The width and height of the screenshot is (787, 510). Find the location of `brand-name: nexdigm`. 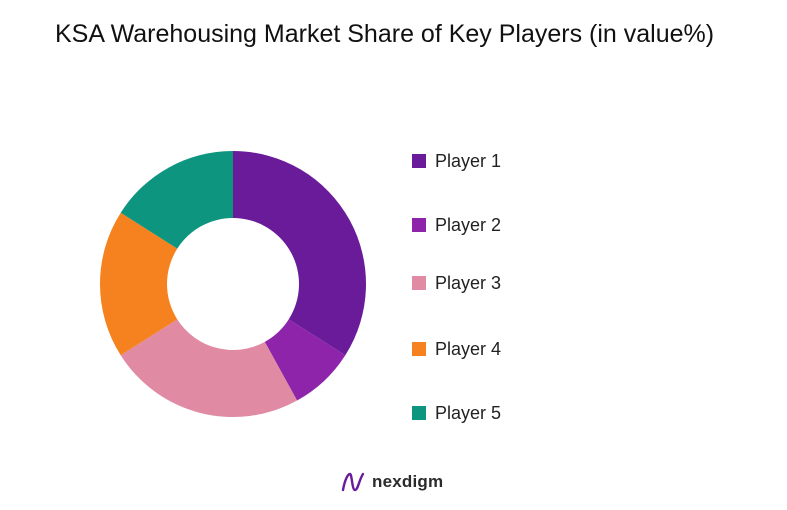

brand-name: nexdigm is located at coordinates (408, 481).